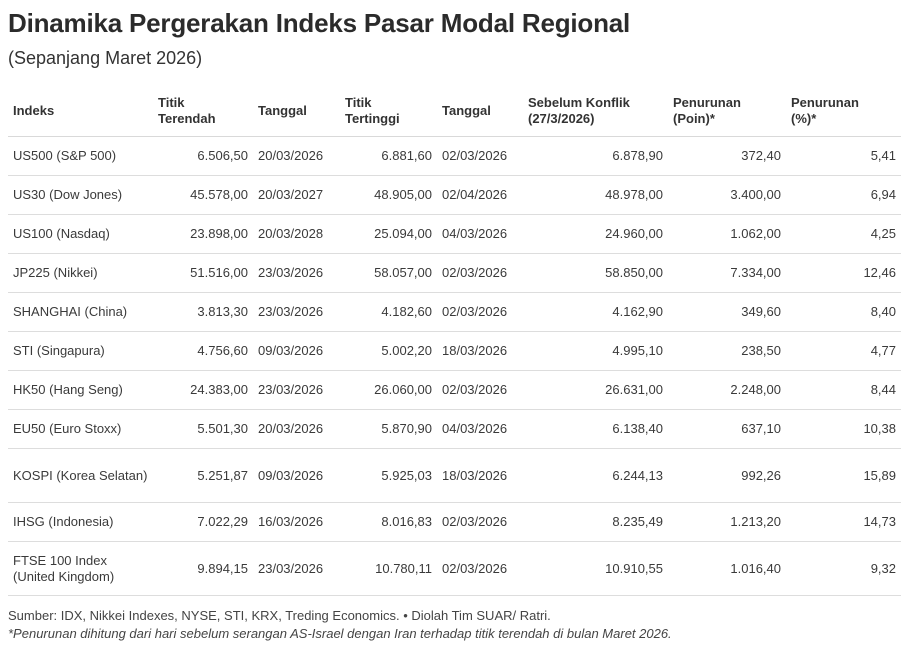 The height and width of the screenshot is (652, 906). I want to click on col-header-tanggal-terendah: Tanggal, so click(296, 111).